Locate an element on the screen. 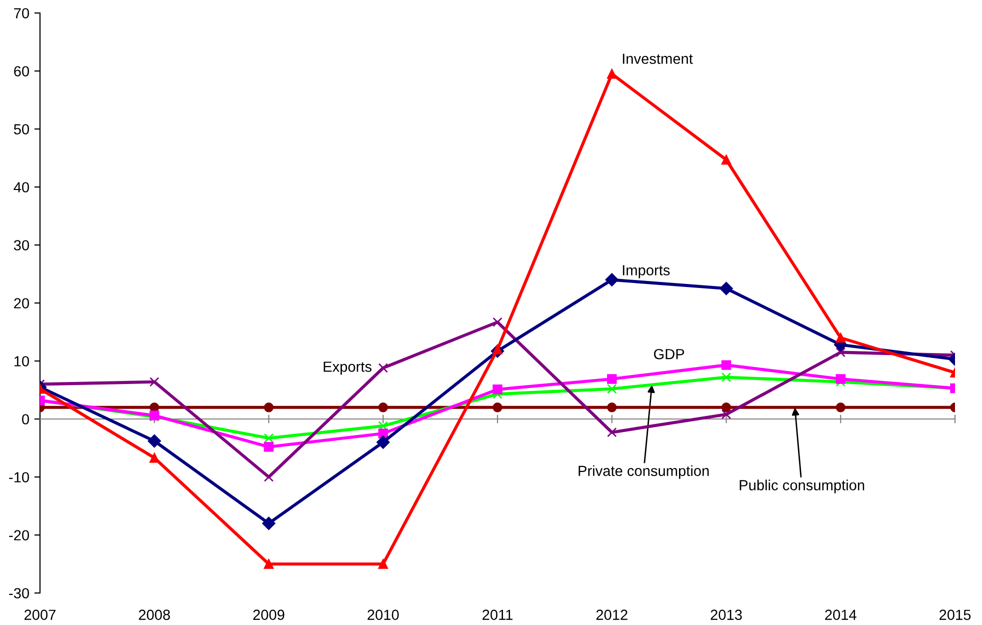 This screenshot has height=625, width=982. series-label: Imports is located at coordinates (646, 271).